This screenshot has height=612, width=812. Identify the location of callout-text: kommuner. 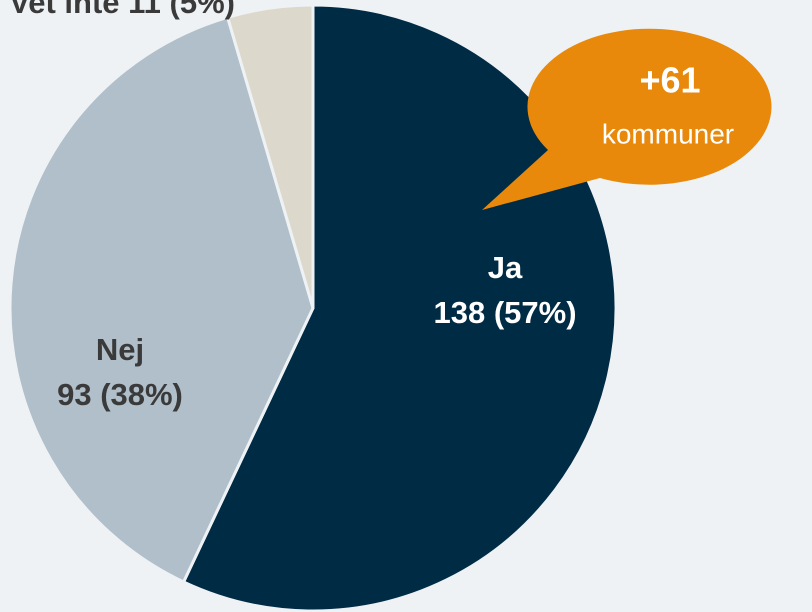
(668, 133).